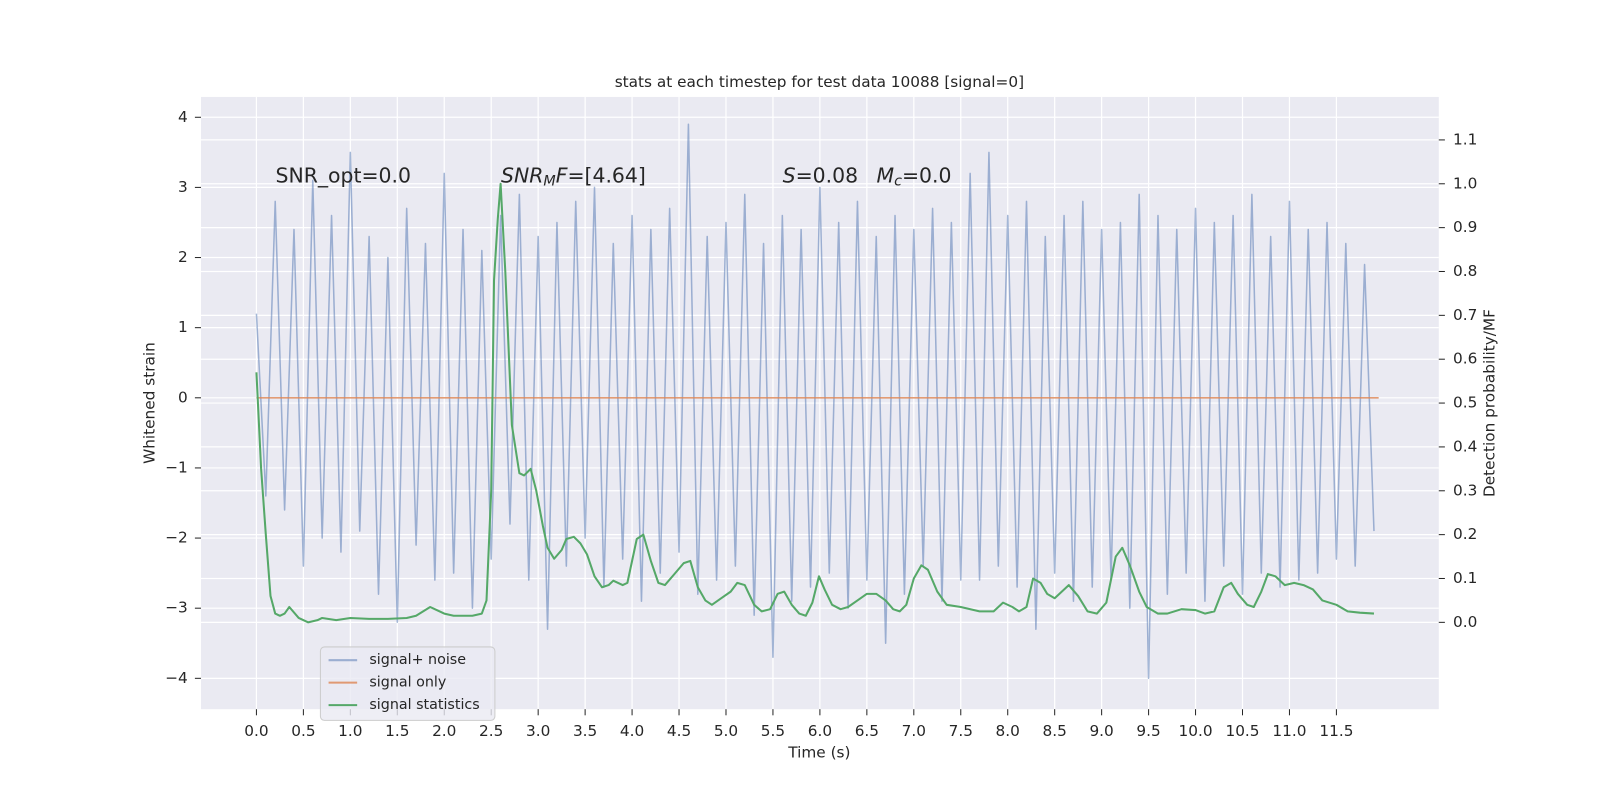 Image resolution: width=1600 pixels, height=800 pixels. Describe the element at coordinates (927, 176) in the screenshot. I see `annotation-part: =0.0` at that location.